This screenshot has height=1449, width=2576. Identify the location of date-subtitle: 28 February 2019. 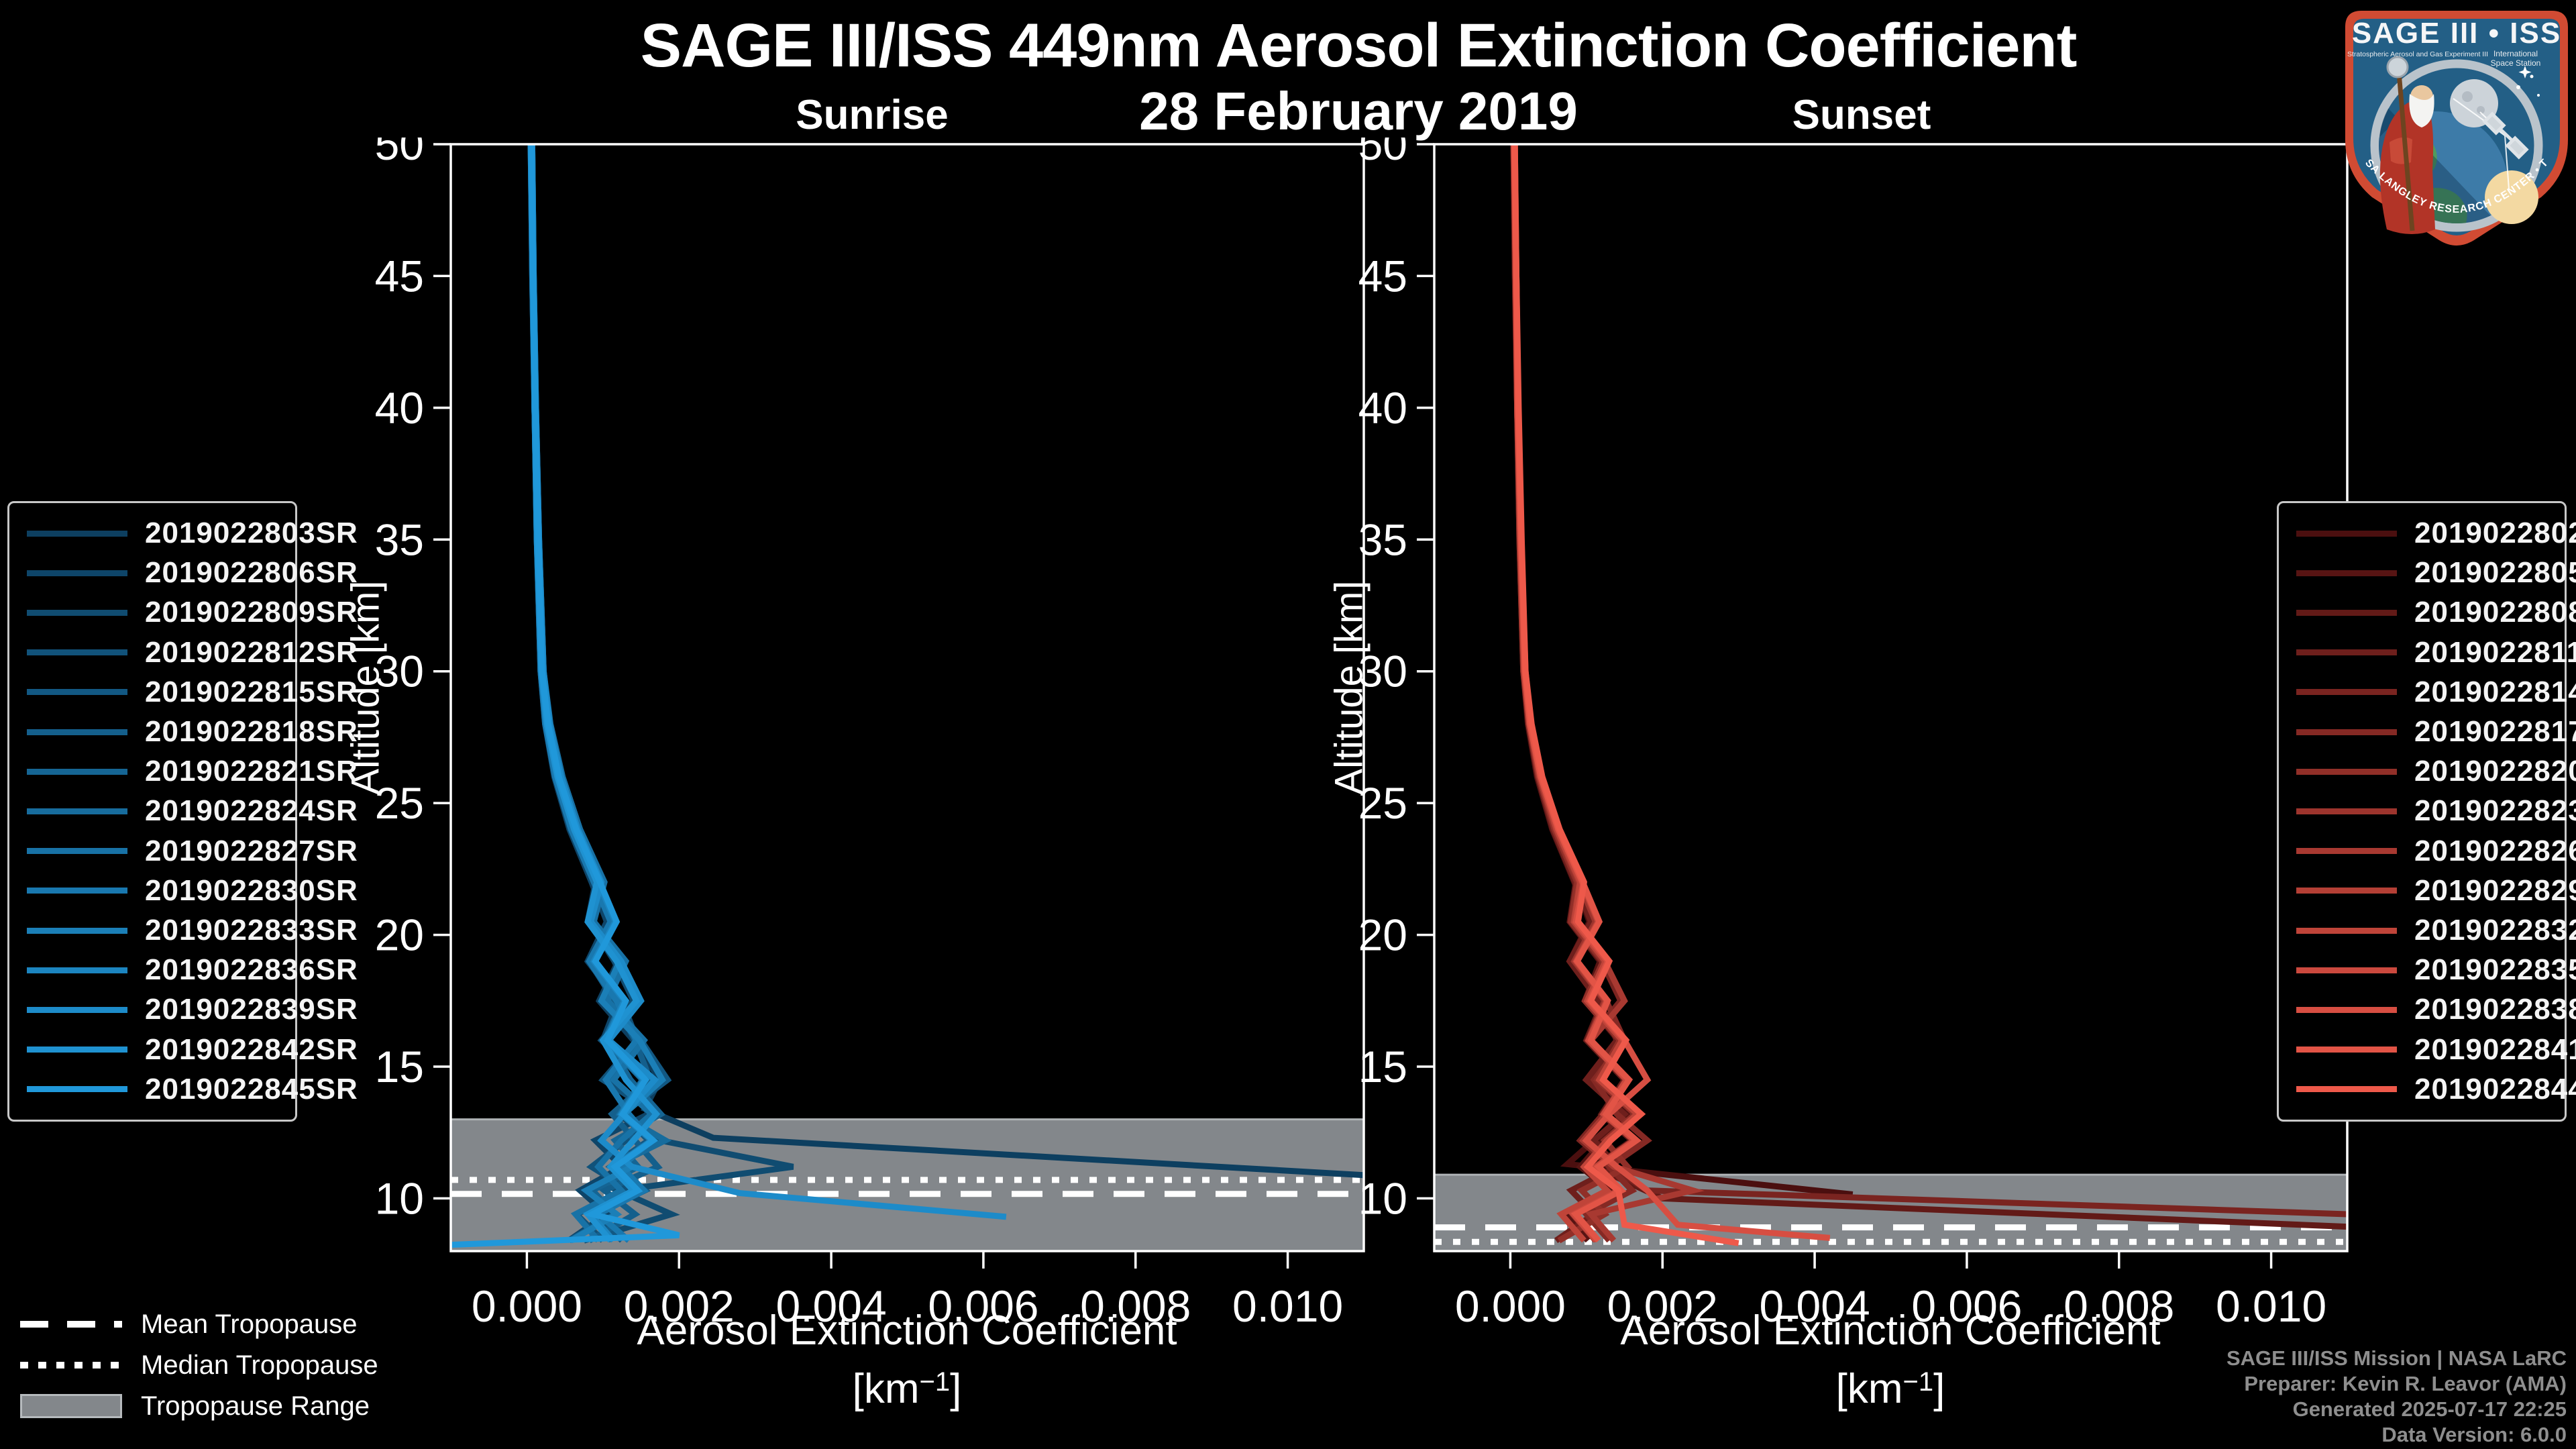
(1358, 111).